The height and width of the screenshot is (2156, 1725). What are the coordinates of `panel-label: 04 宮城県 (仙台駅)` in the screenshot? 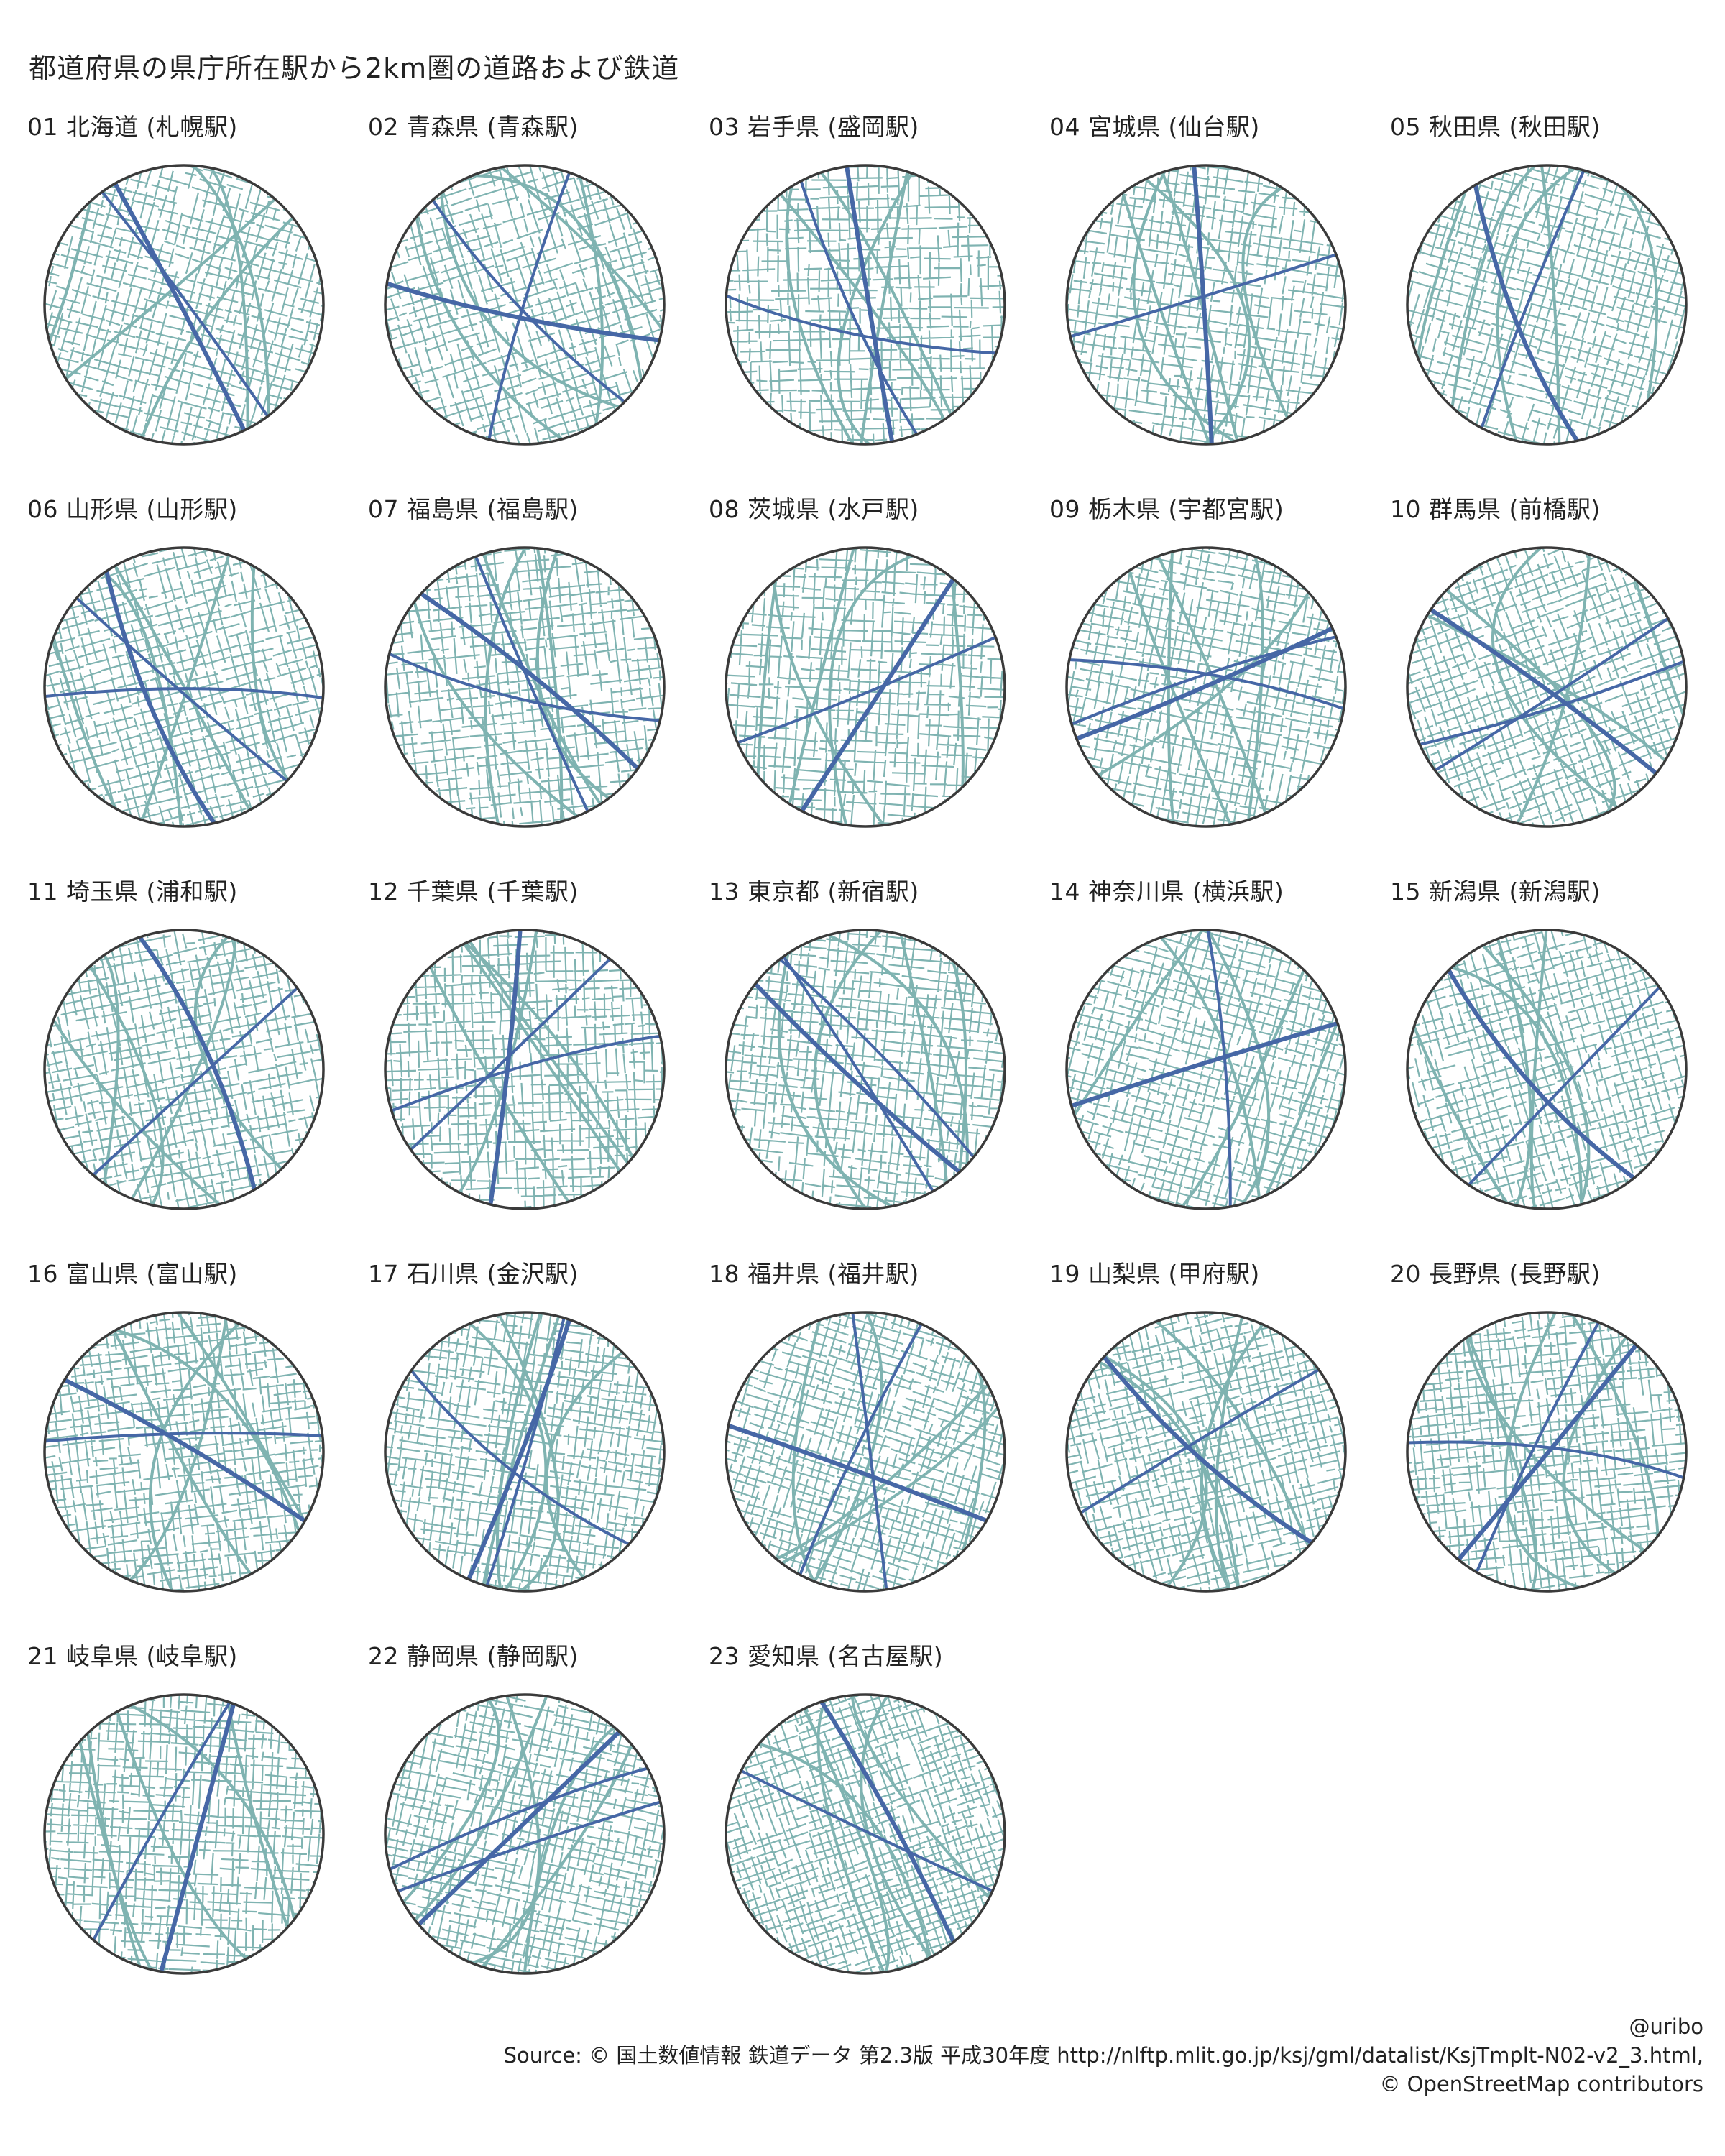 It's located at (1154, 127).